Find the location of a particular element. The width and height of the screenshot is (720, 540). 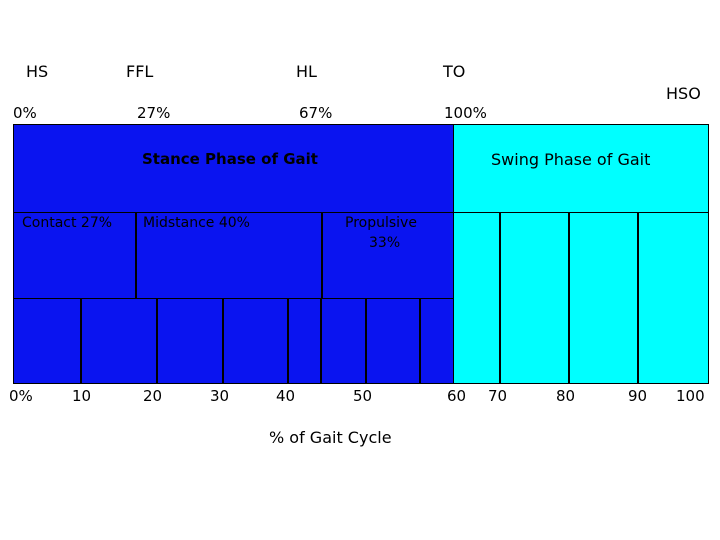

stance-subphase-row is located at coordinates (233, 256).